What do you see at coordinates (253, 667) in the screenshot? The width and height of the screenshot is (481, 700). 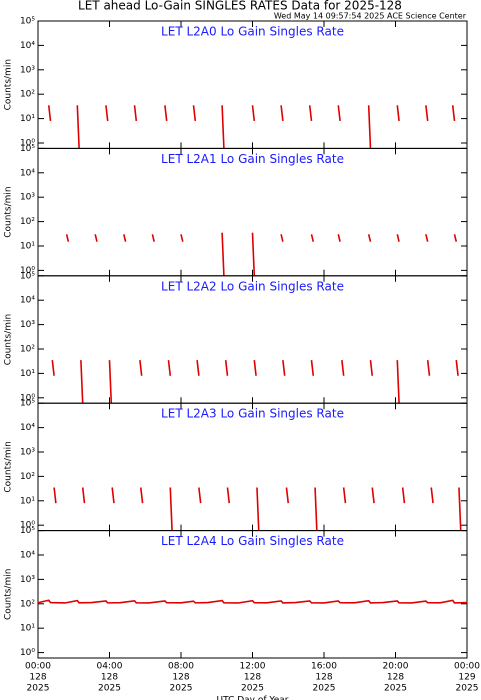 I see `x-tick-label: 12:00` at bounding box center [253, 667].